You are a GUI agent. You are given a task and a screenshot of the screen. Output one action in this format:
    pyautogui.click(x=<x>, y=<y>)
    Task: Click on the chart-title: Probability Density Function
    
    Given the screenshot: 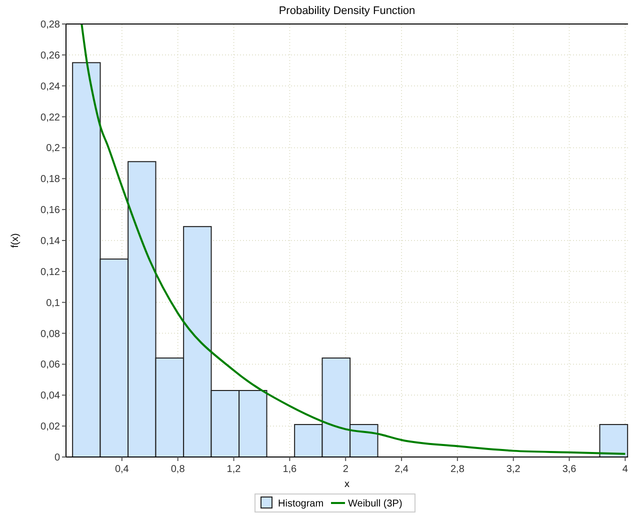 What is the action you would take?
    pyautogui.click(x=347, y=11)
    